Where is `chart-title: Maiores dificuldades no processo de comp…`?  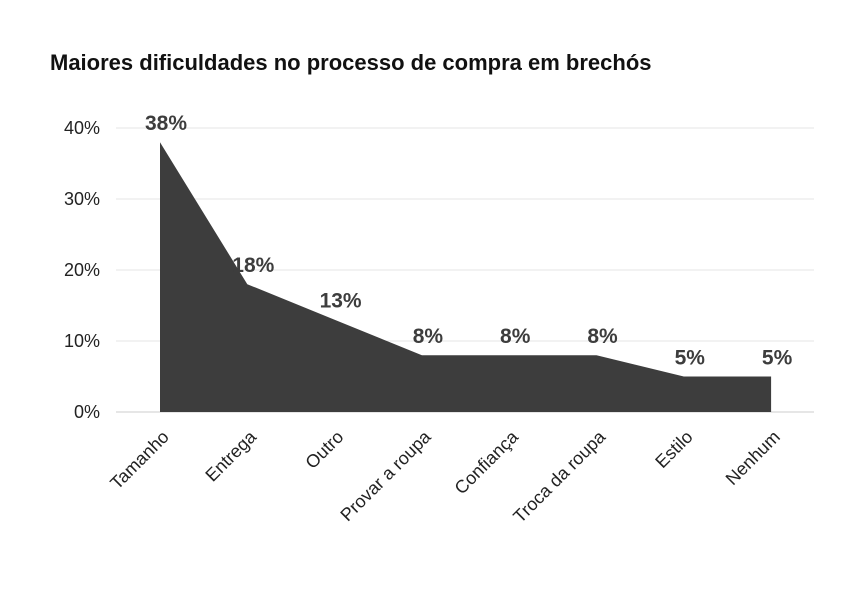 chart-title: Maiores dificuldades no processo de comp… is located at coordinates (351, 62).